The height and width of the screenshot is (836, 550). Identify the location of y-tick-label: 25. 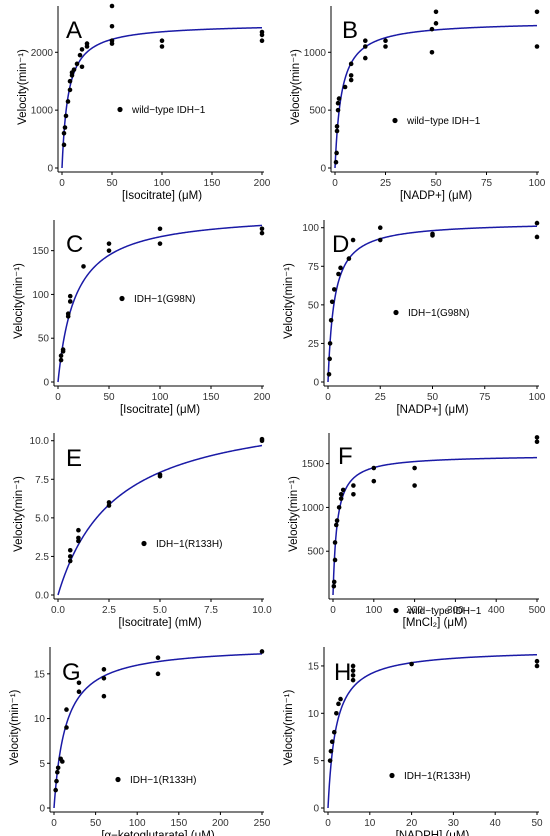
(314, 344).